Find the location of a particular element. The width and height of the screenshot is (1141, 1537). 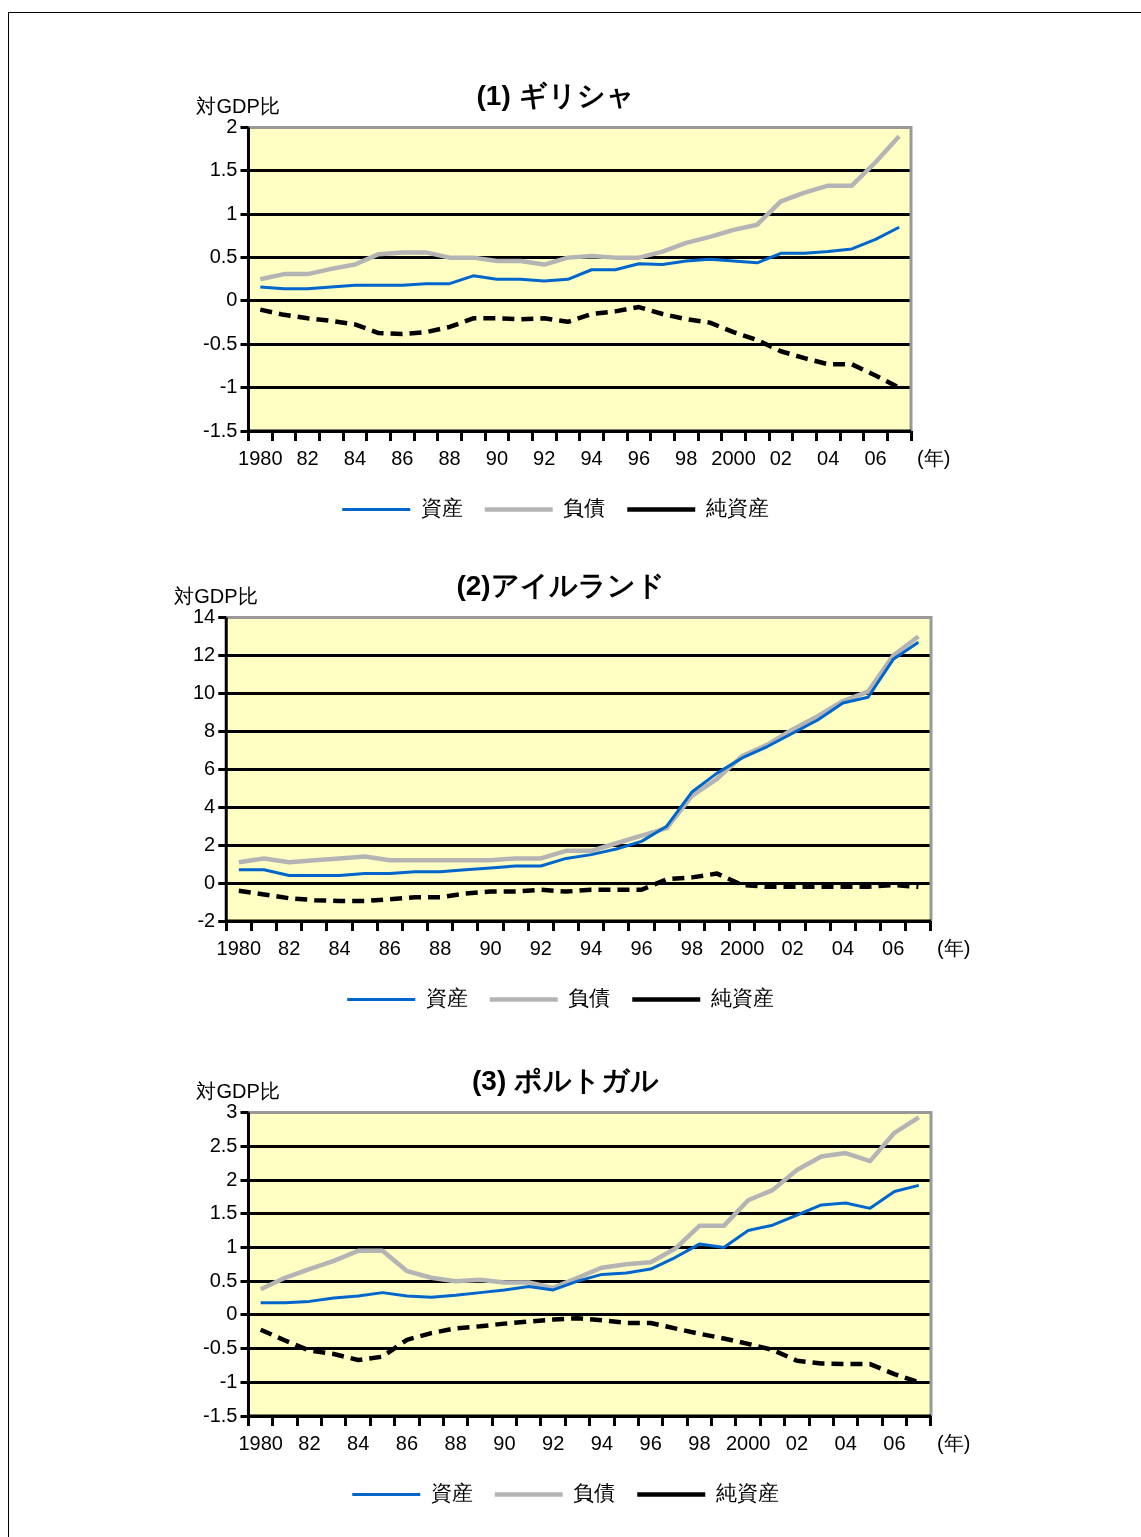

y-tick-label: 2.5 is located at coordinates (223, 1144).